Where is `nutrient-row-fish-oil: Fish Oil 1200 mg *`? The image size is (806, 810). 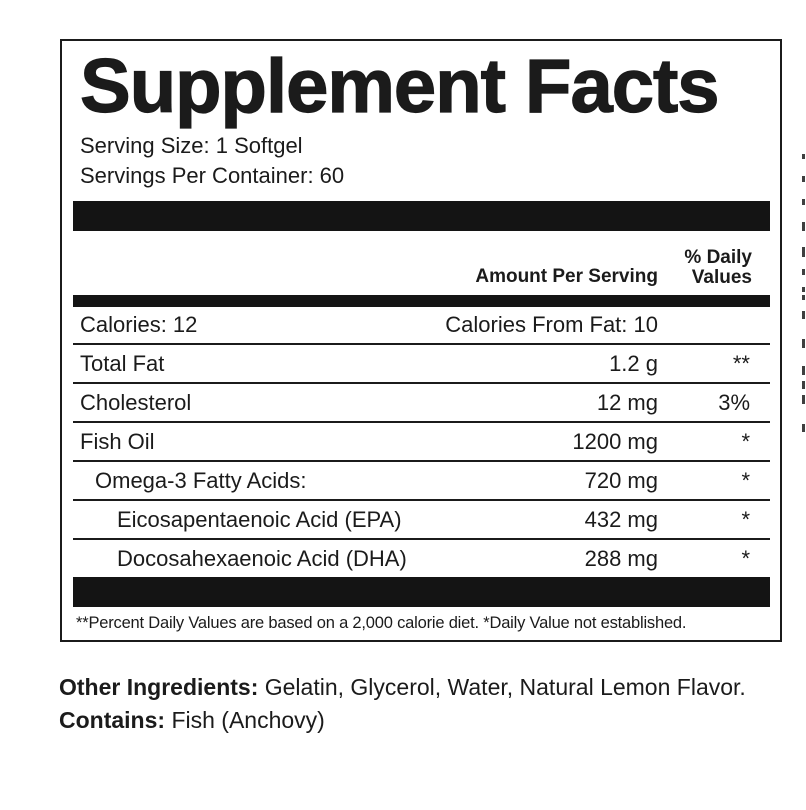
nutrient-row-fish-oil: Fish Oil 1200 mg * is located at coordinates (421, 440).